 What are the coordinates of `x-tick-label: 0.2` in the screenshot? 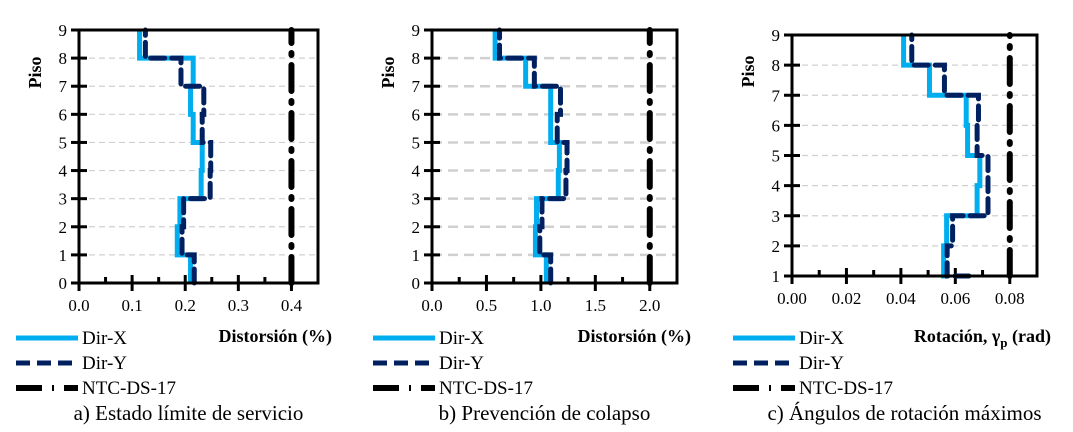 It's located at (185, 305).